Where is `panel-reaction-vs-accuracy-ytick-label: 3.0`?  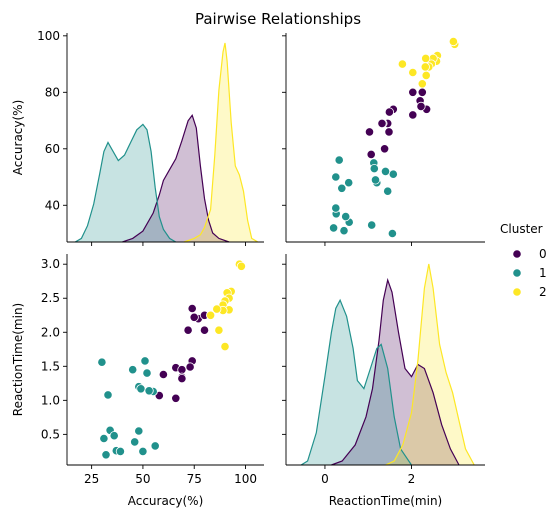 panel-reaction-vs-accuracy-ytick-label: 3.0 is located at coordinates (50, 264).